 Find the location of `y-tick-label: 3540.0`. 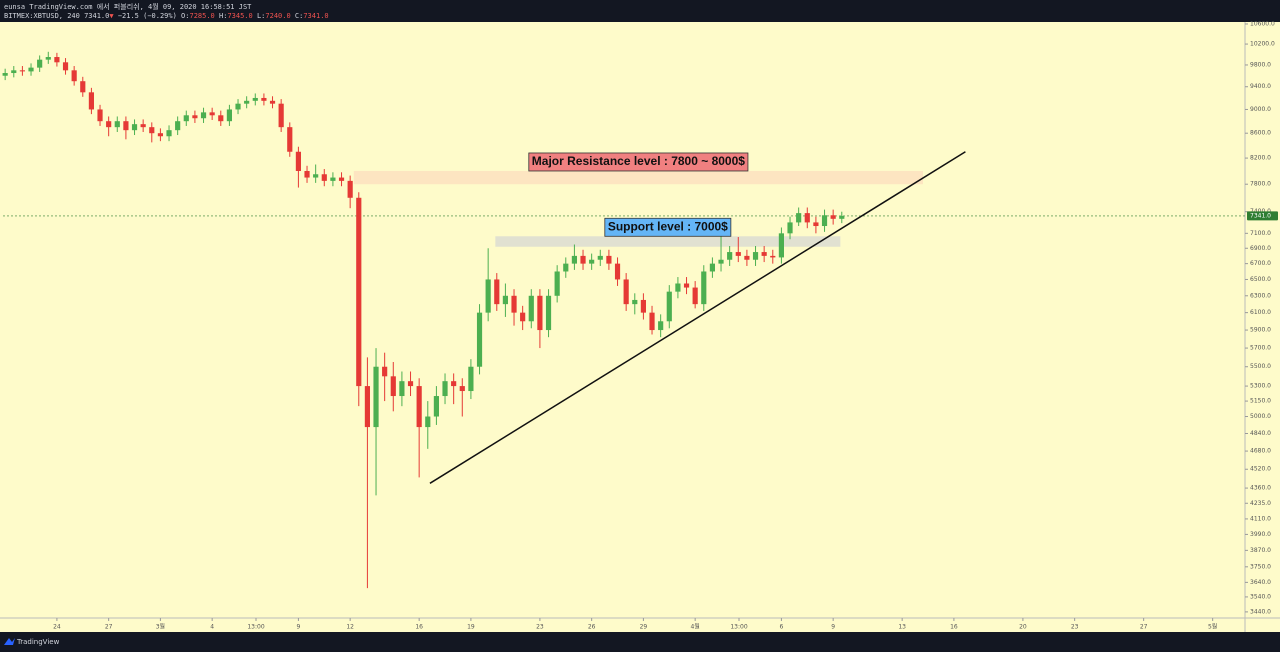

y-tick-label: 3540.0 is located at coordinates (1260, 596).